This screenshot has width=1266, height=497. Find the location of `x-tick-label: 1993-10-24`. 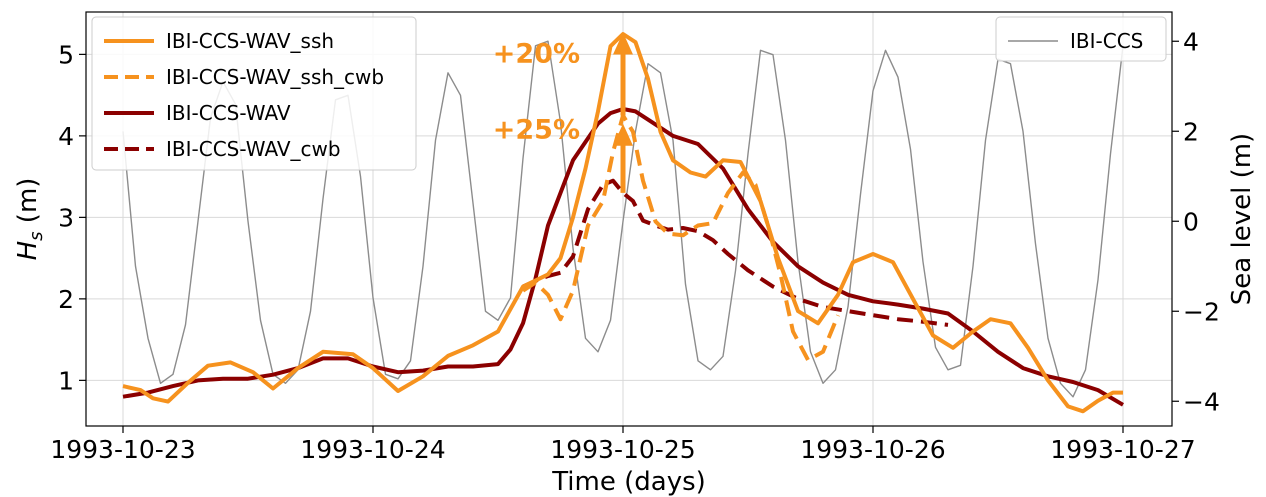

x-tick-label: 1993-10-24 is located at coordinates (372, 449).